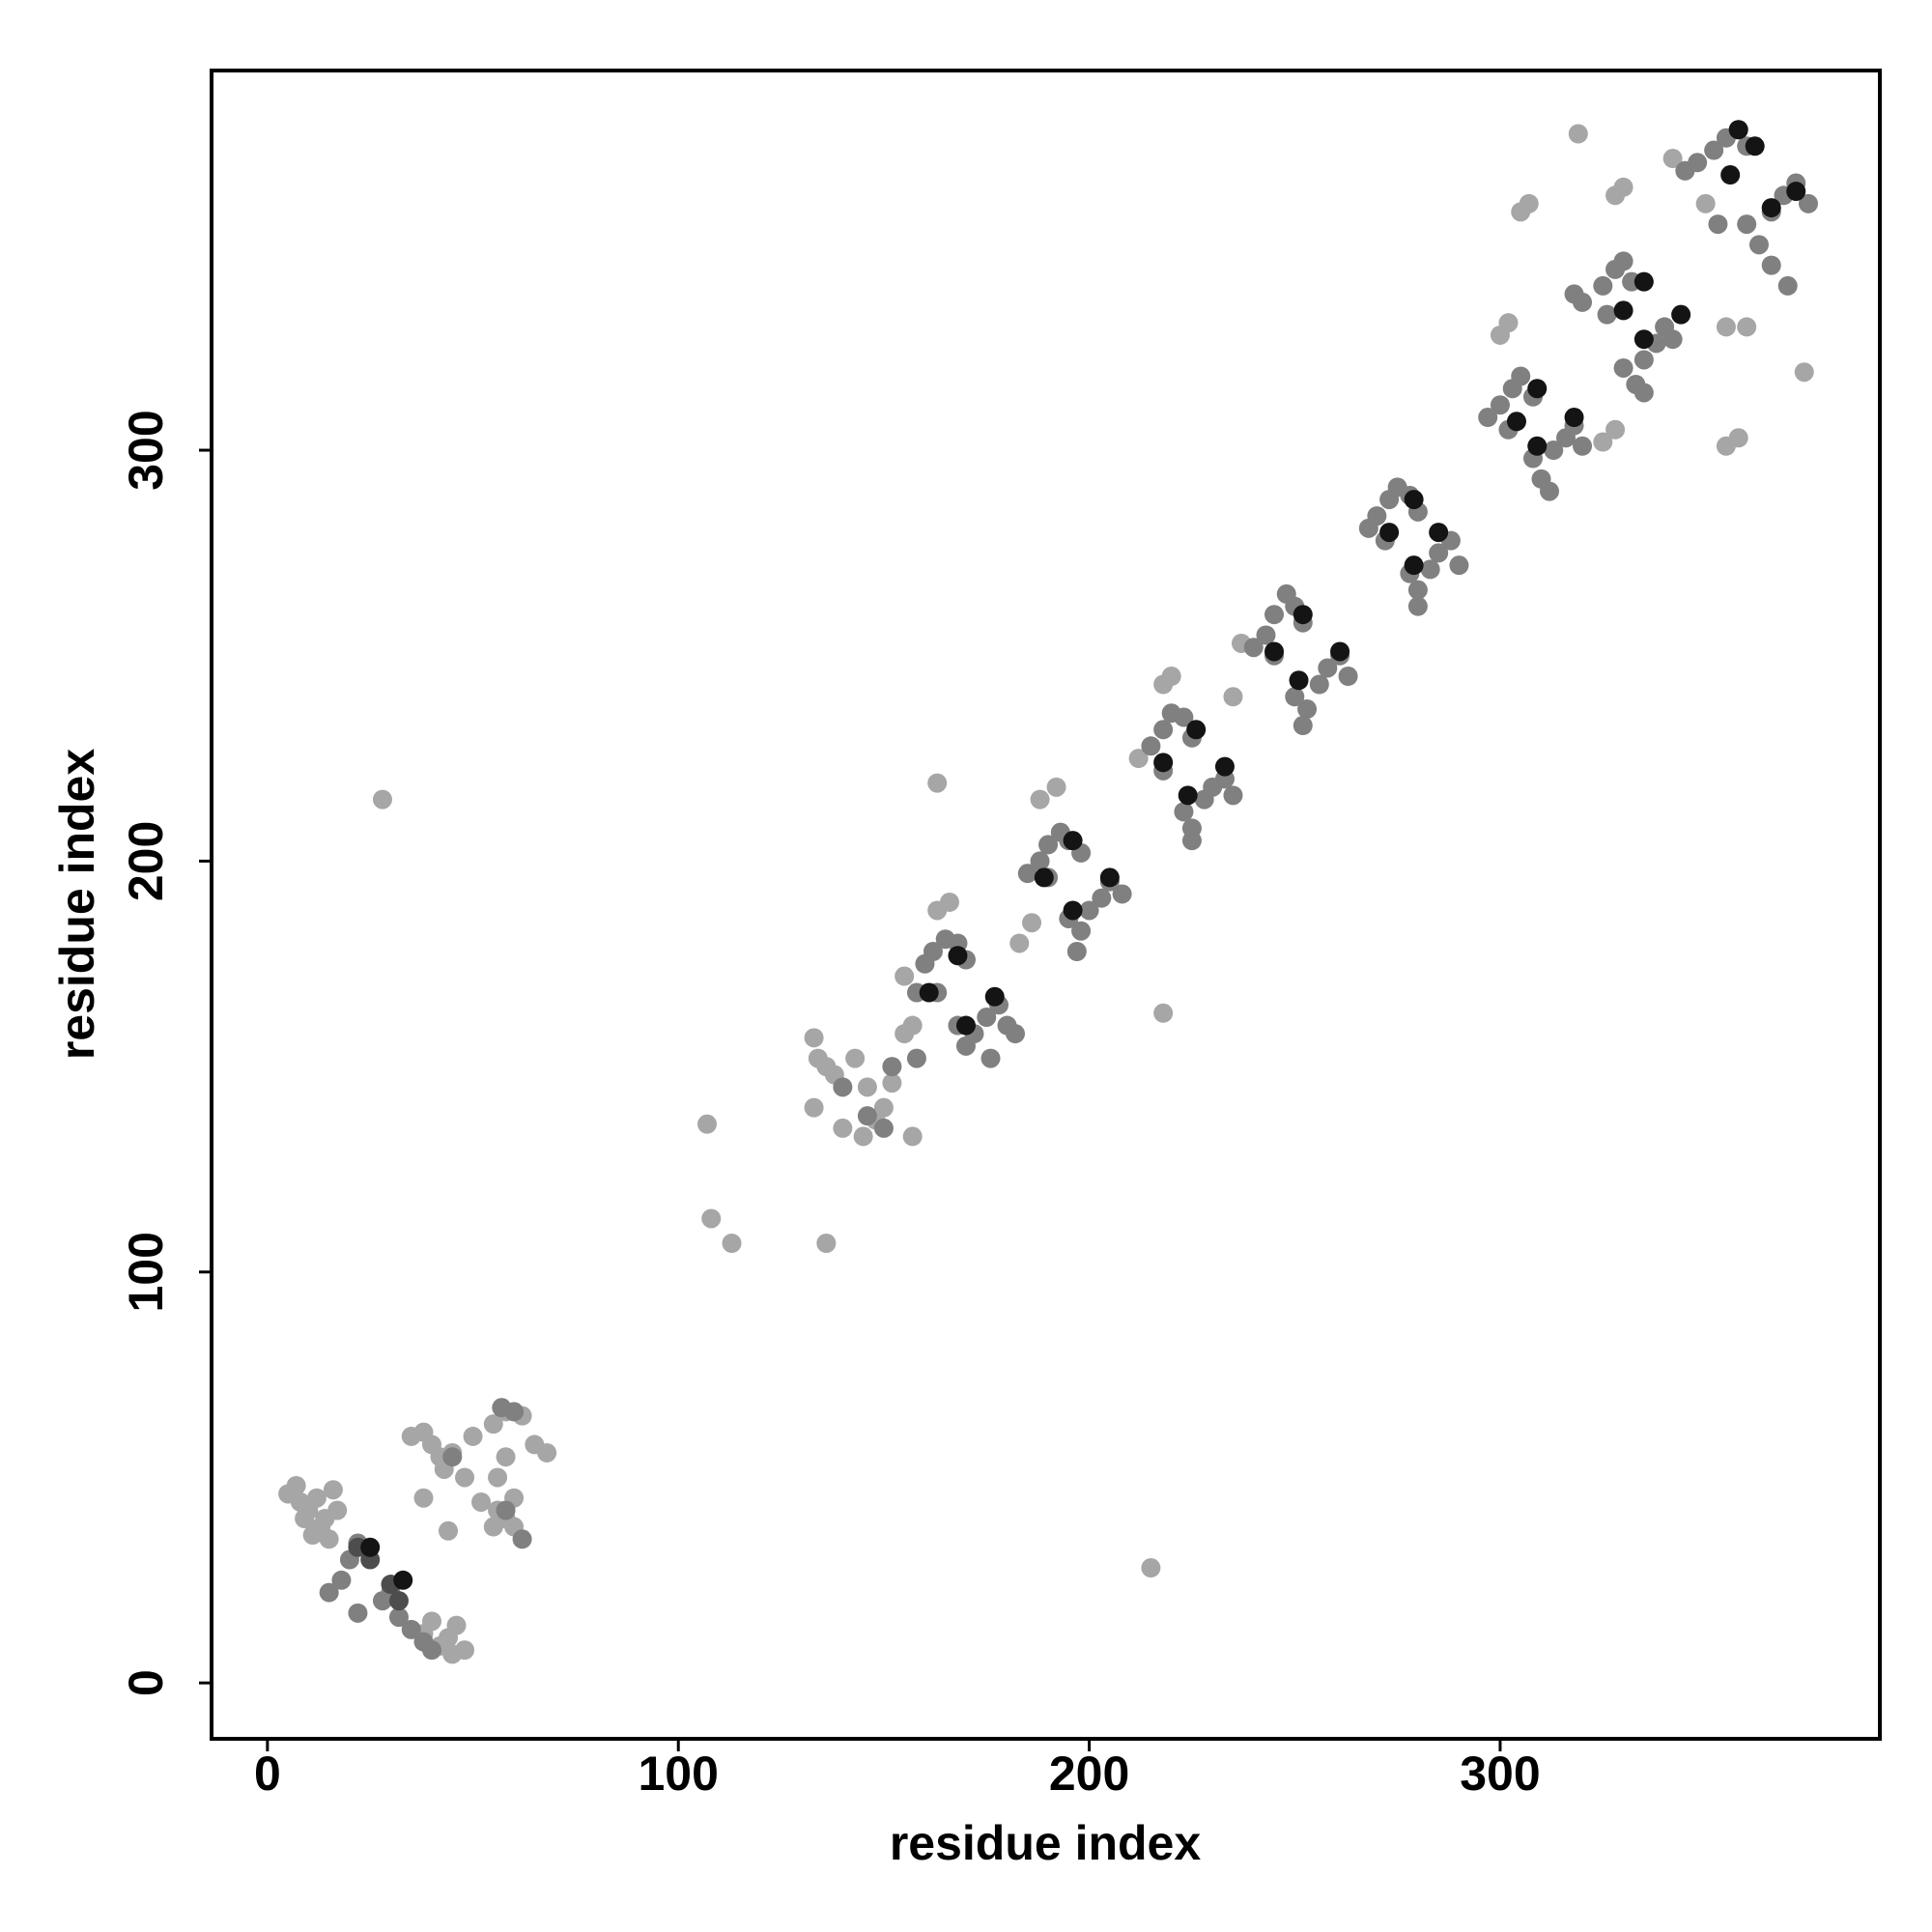  What do you see at coordinates (1500, 1774) in the screenshot?
I see `x-tick-label: 300` at bounding box center [1500, 1774].